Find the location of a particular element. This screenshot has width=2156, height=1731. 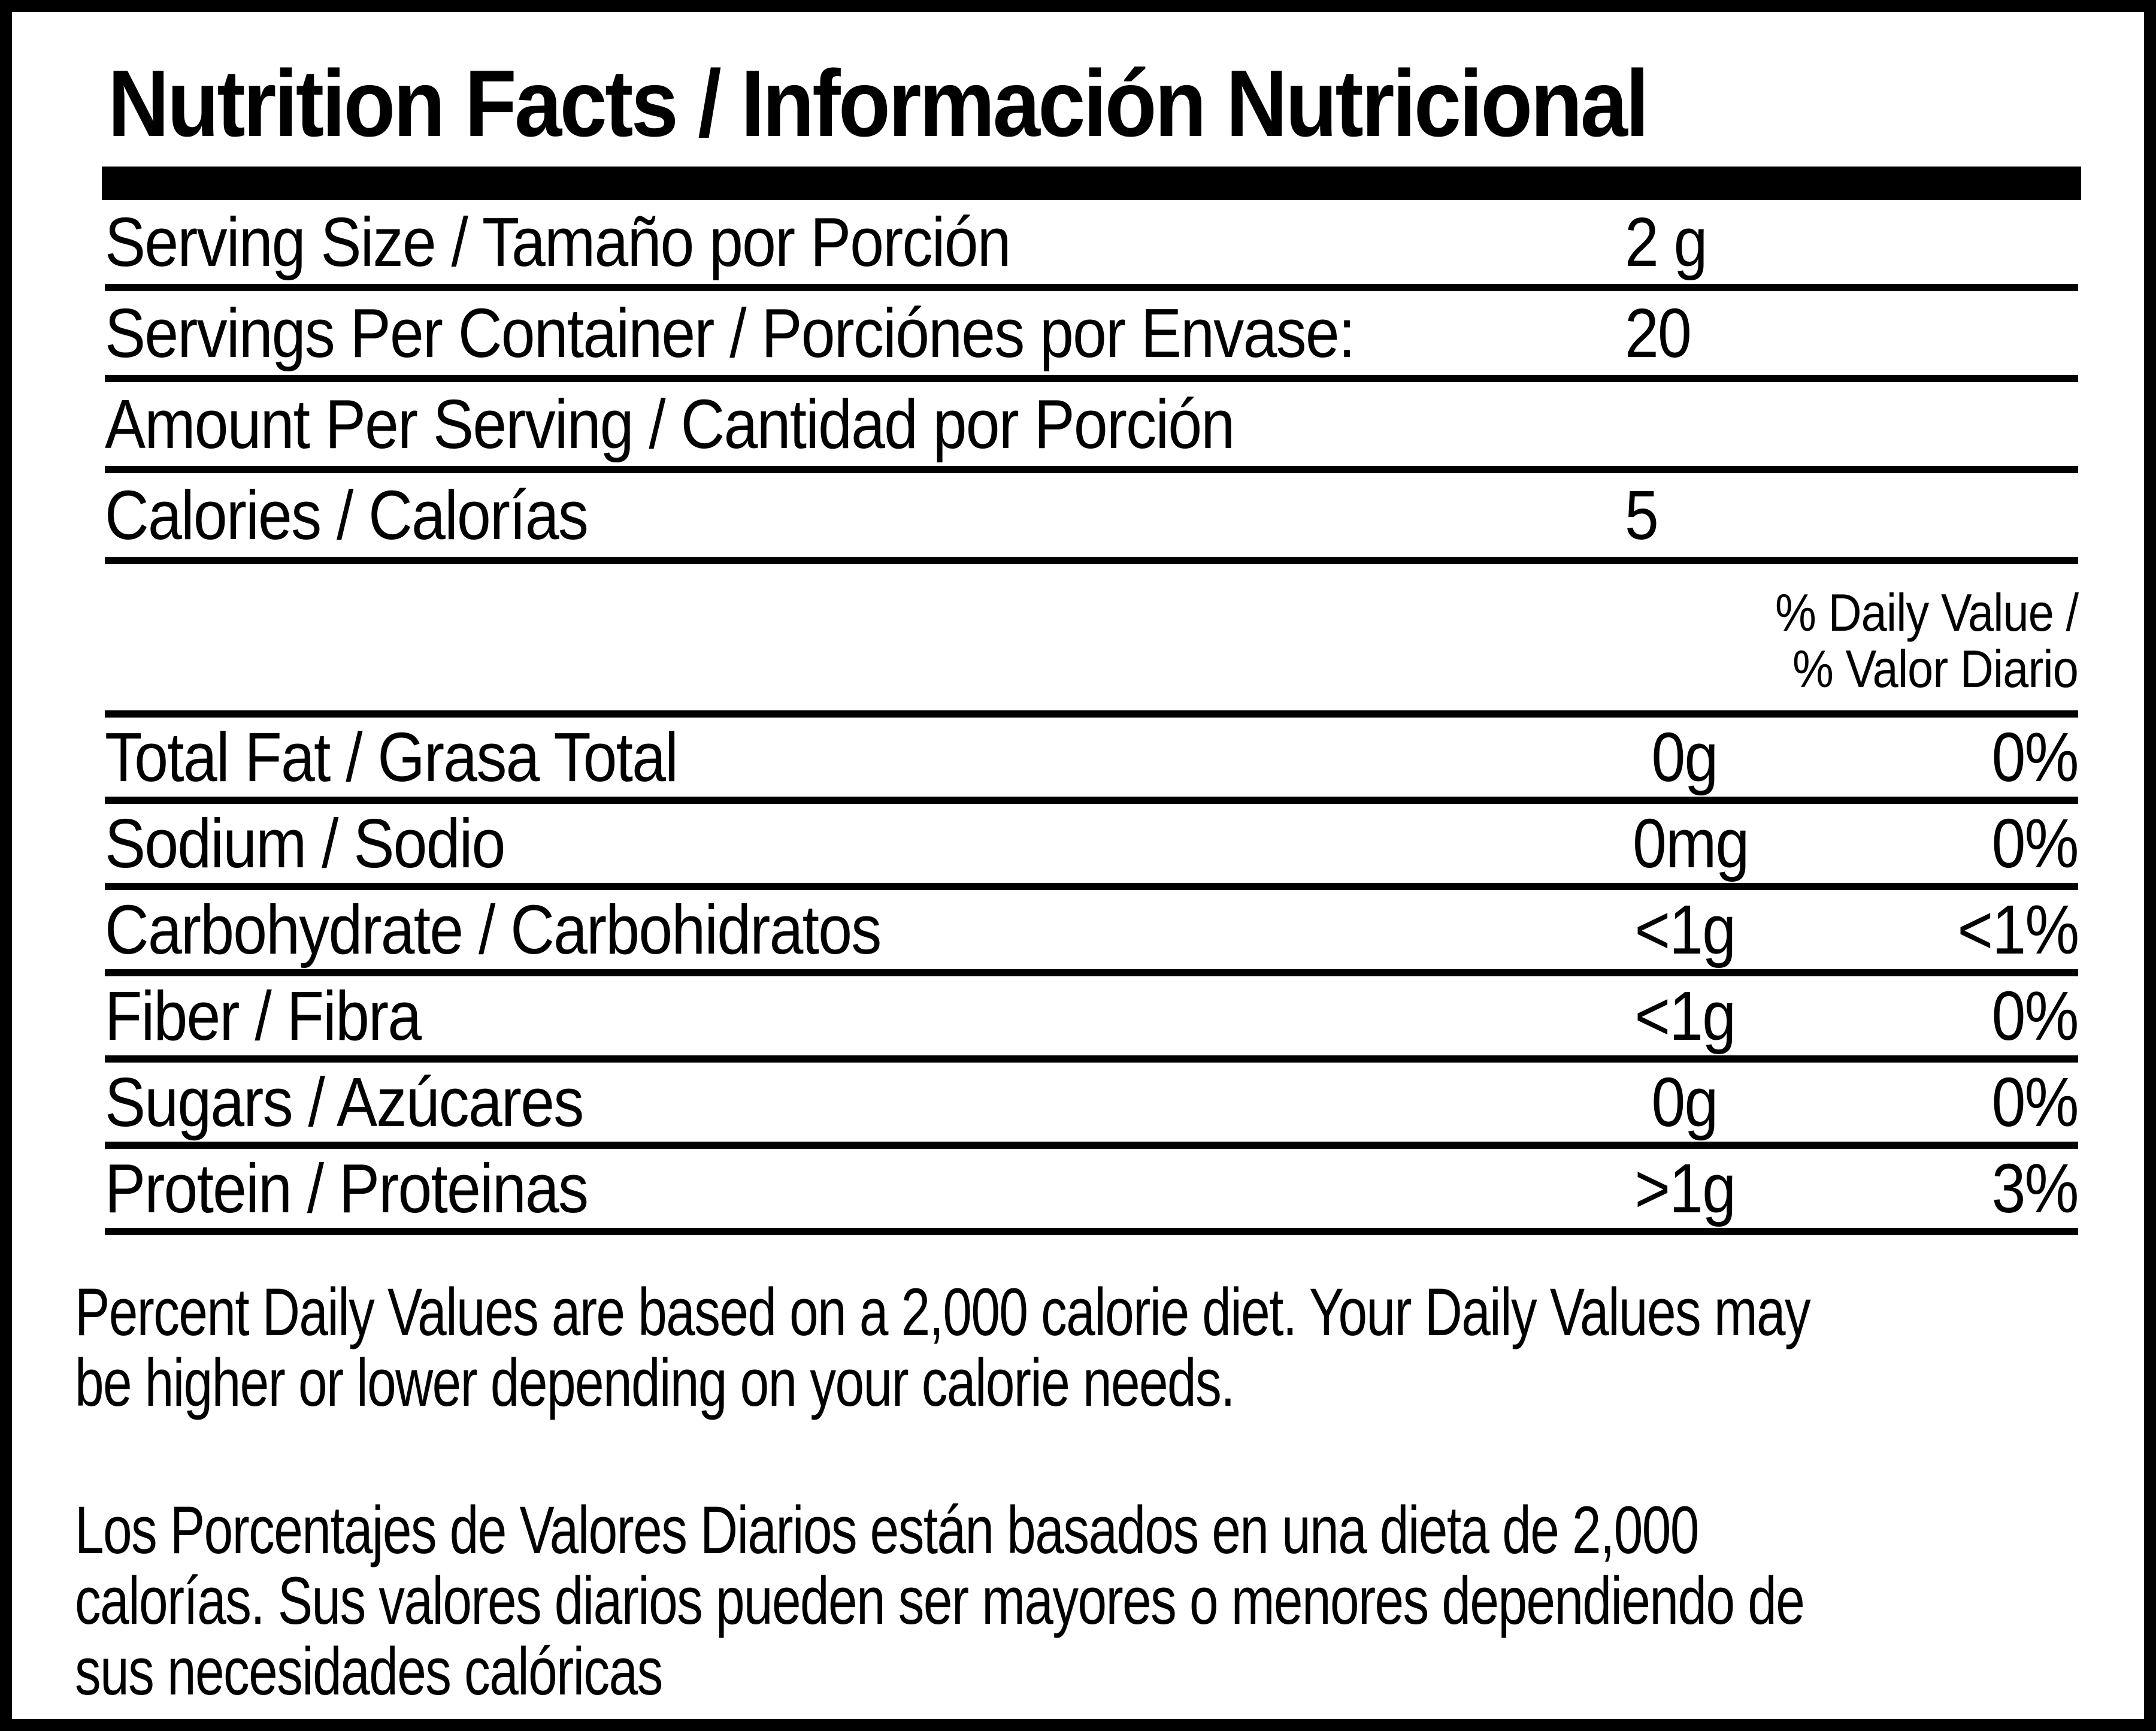

carbohydrate-amount: <1g is located at coordinates (1685, 930).